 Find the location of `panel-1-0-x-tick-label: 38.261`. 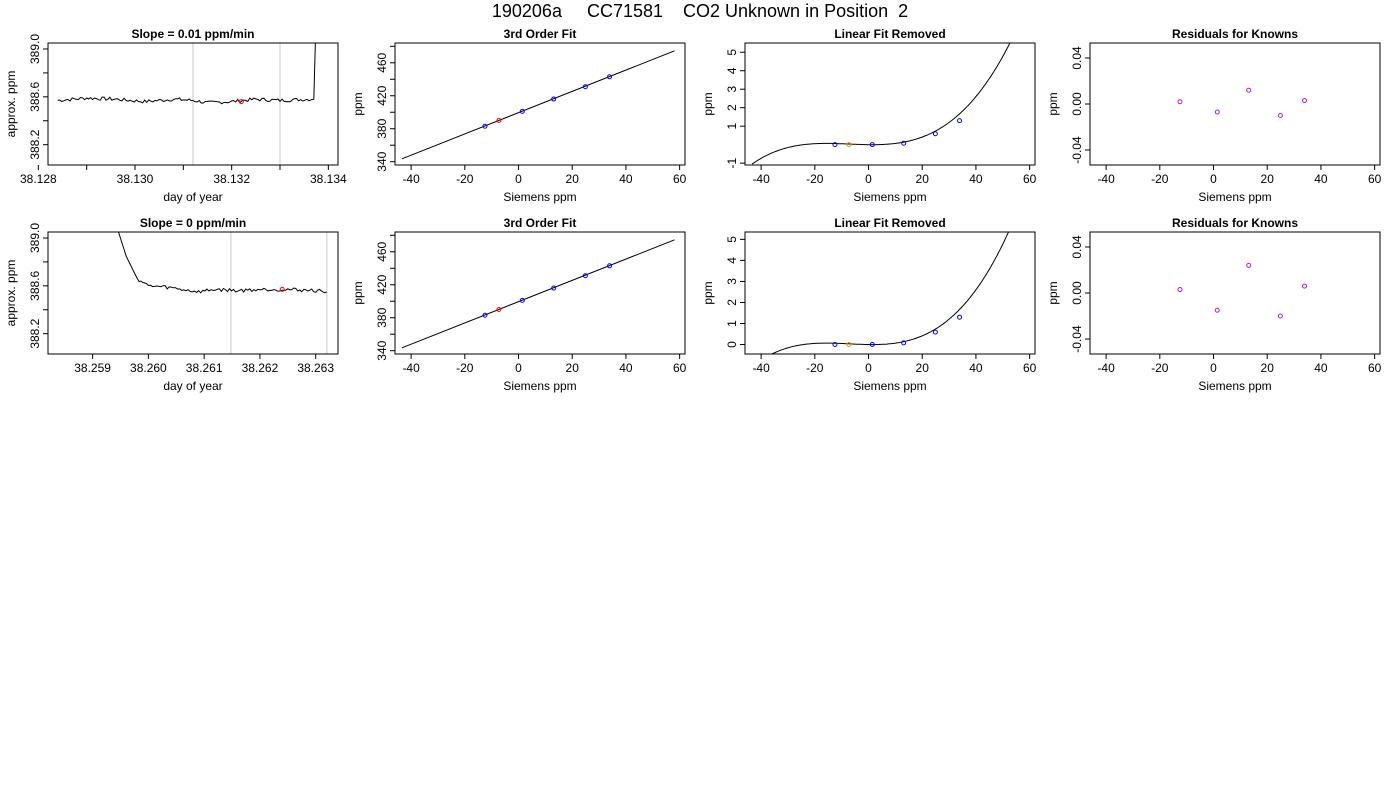

panel-1-0-x-tick-label: 38.261 is located at coordinates (204, 368).